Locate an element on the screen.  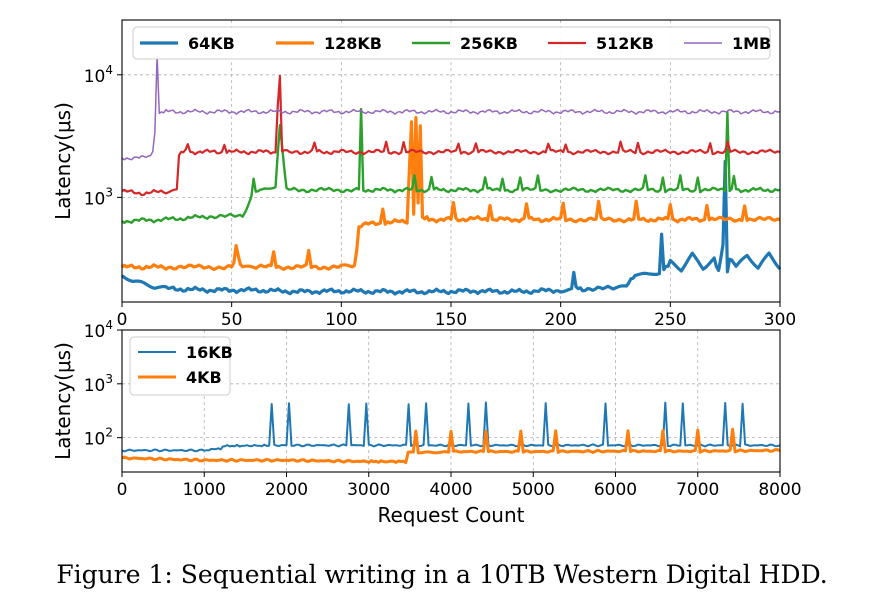
bottom-x-tick-label: 1000 is located at coordinates (204, 490).